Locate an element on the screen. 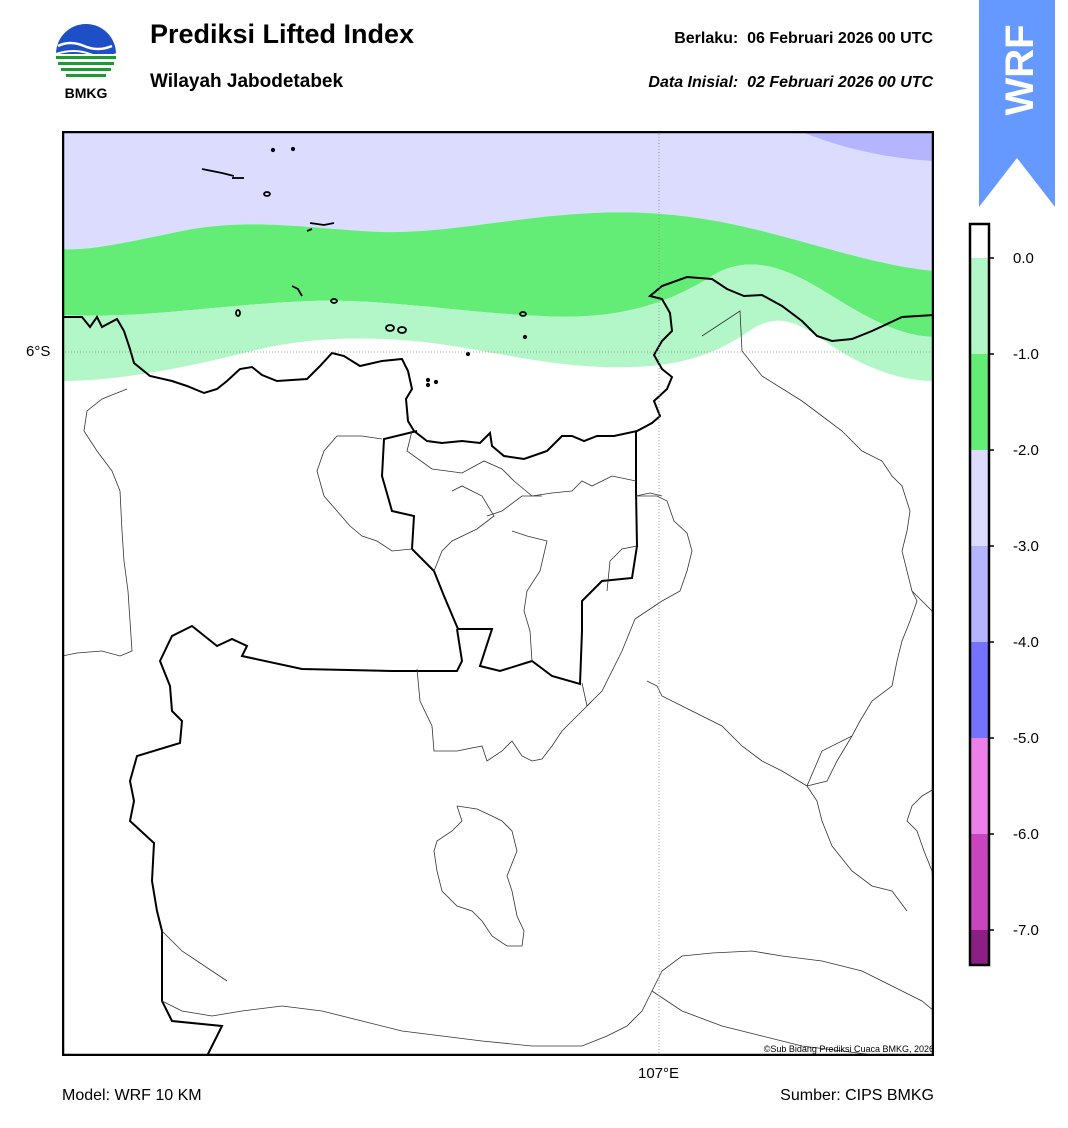 The image size is (1068, 1128). colorbar-tick-label: -6.0 is located at coordinates (1026, 834).